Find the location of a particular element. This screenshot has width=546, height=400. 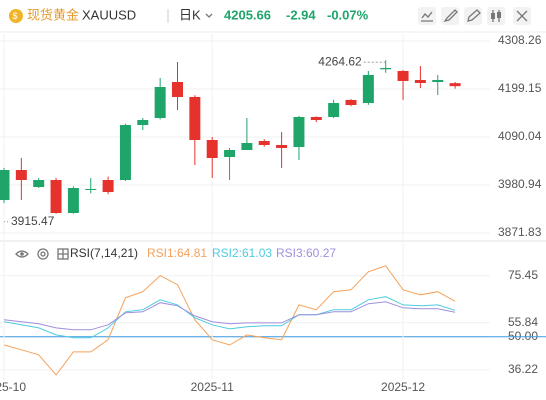

change: -2.94 is located at coordinates (301, 14).